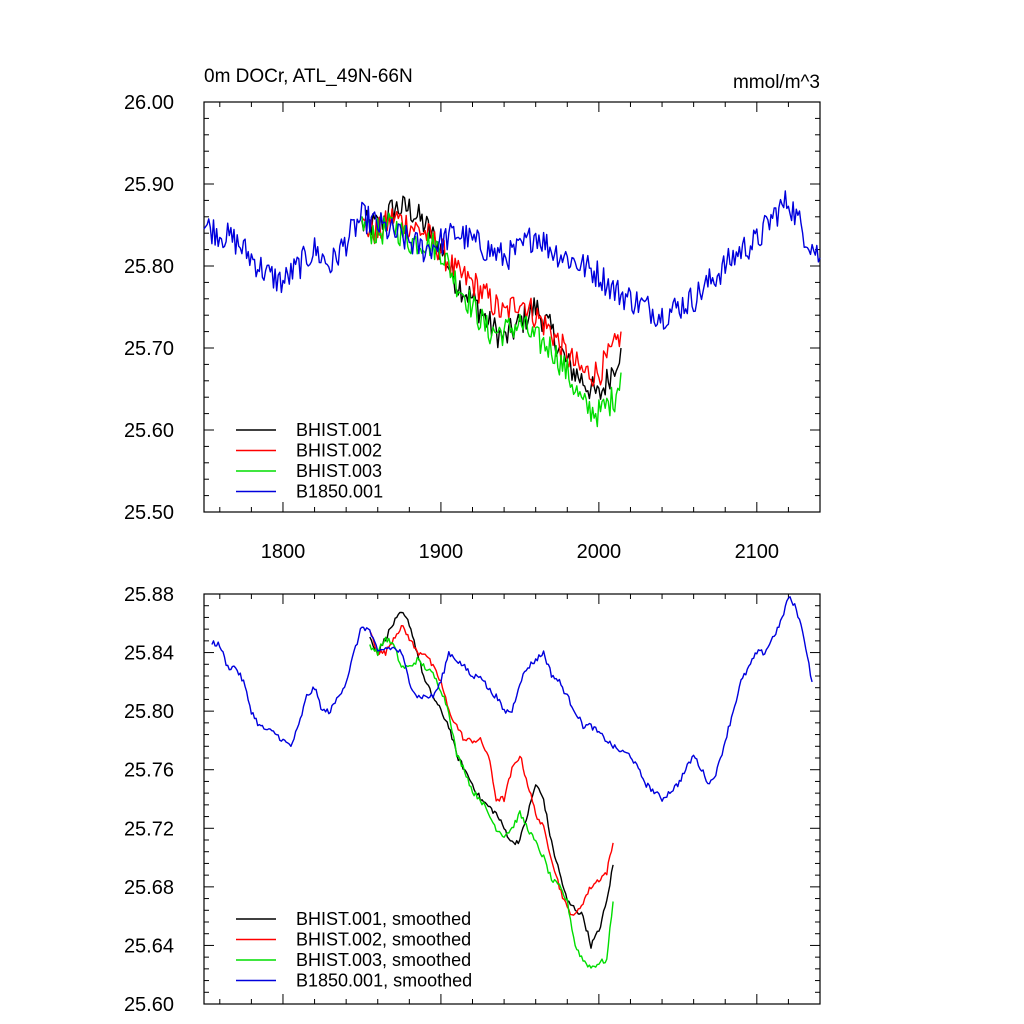  I want to click on y-tick-label: 25.68, so click(149, 888).